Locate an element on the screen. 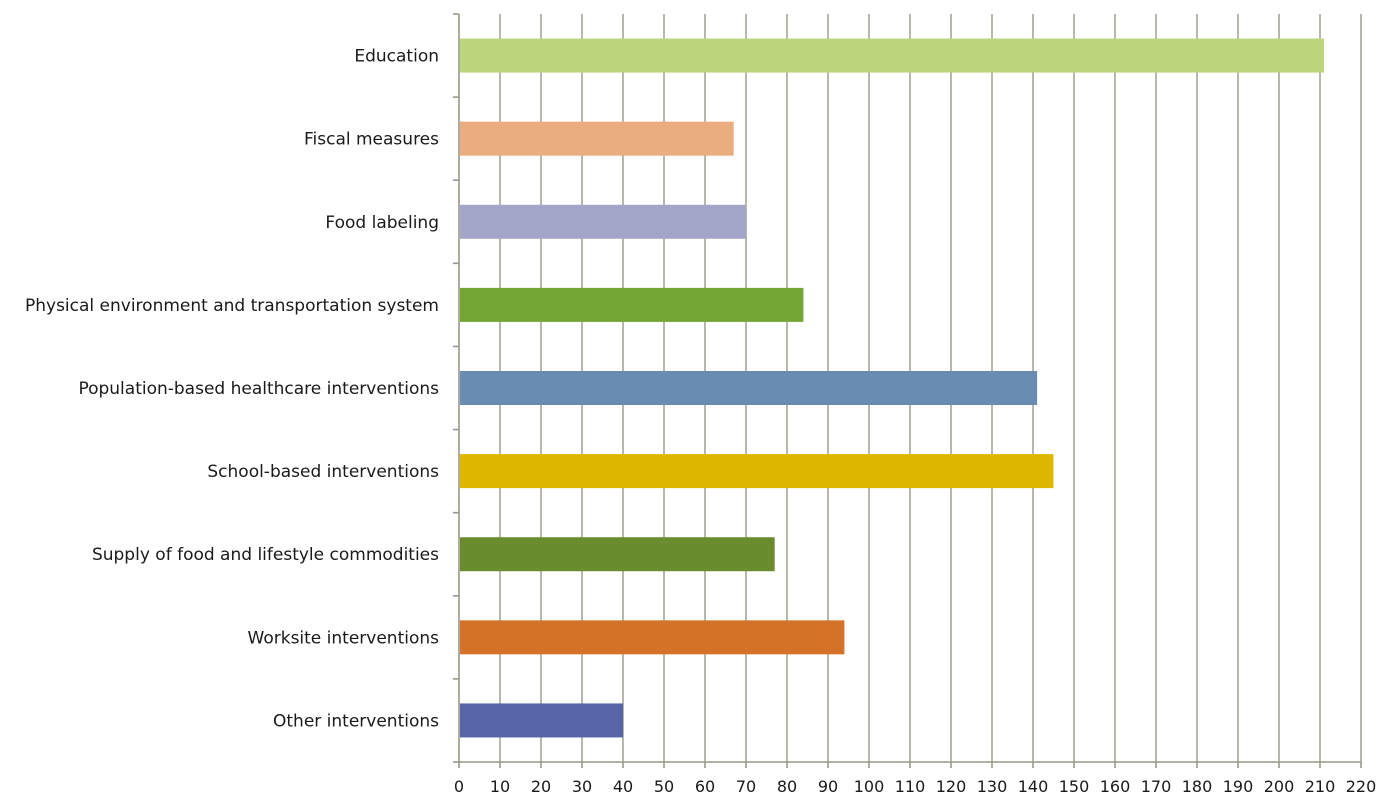 The image size is (1382, 800). category-label: Supply of food and lifestyle commodities is located at coordinates (265, 555).